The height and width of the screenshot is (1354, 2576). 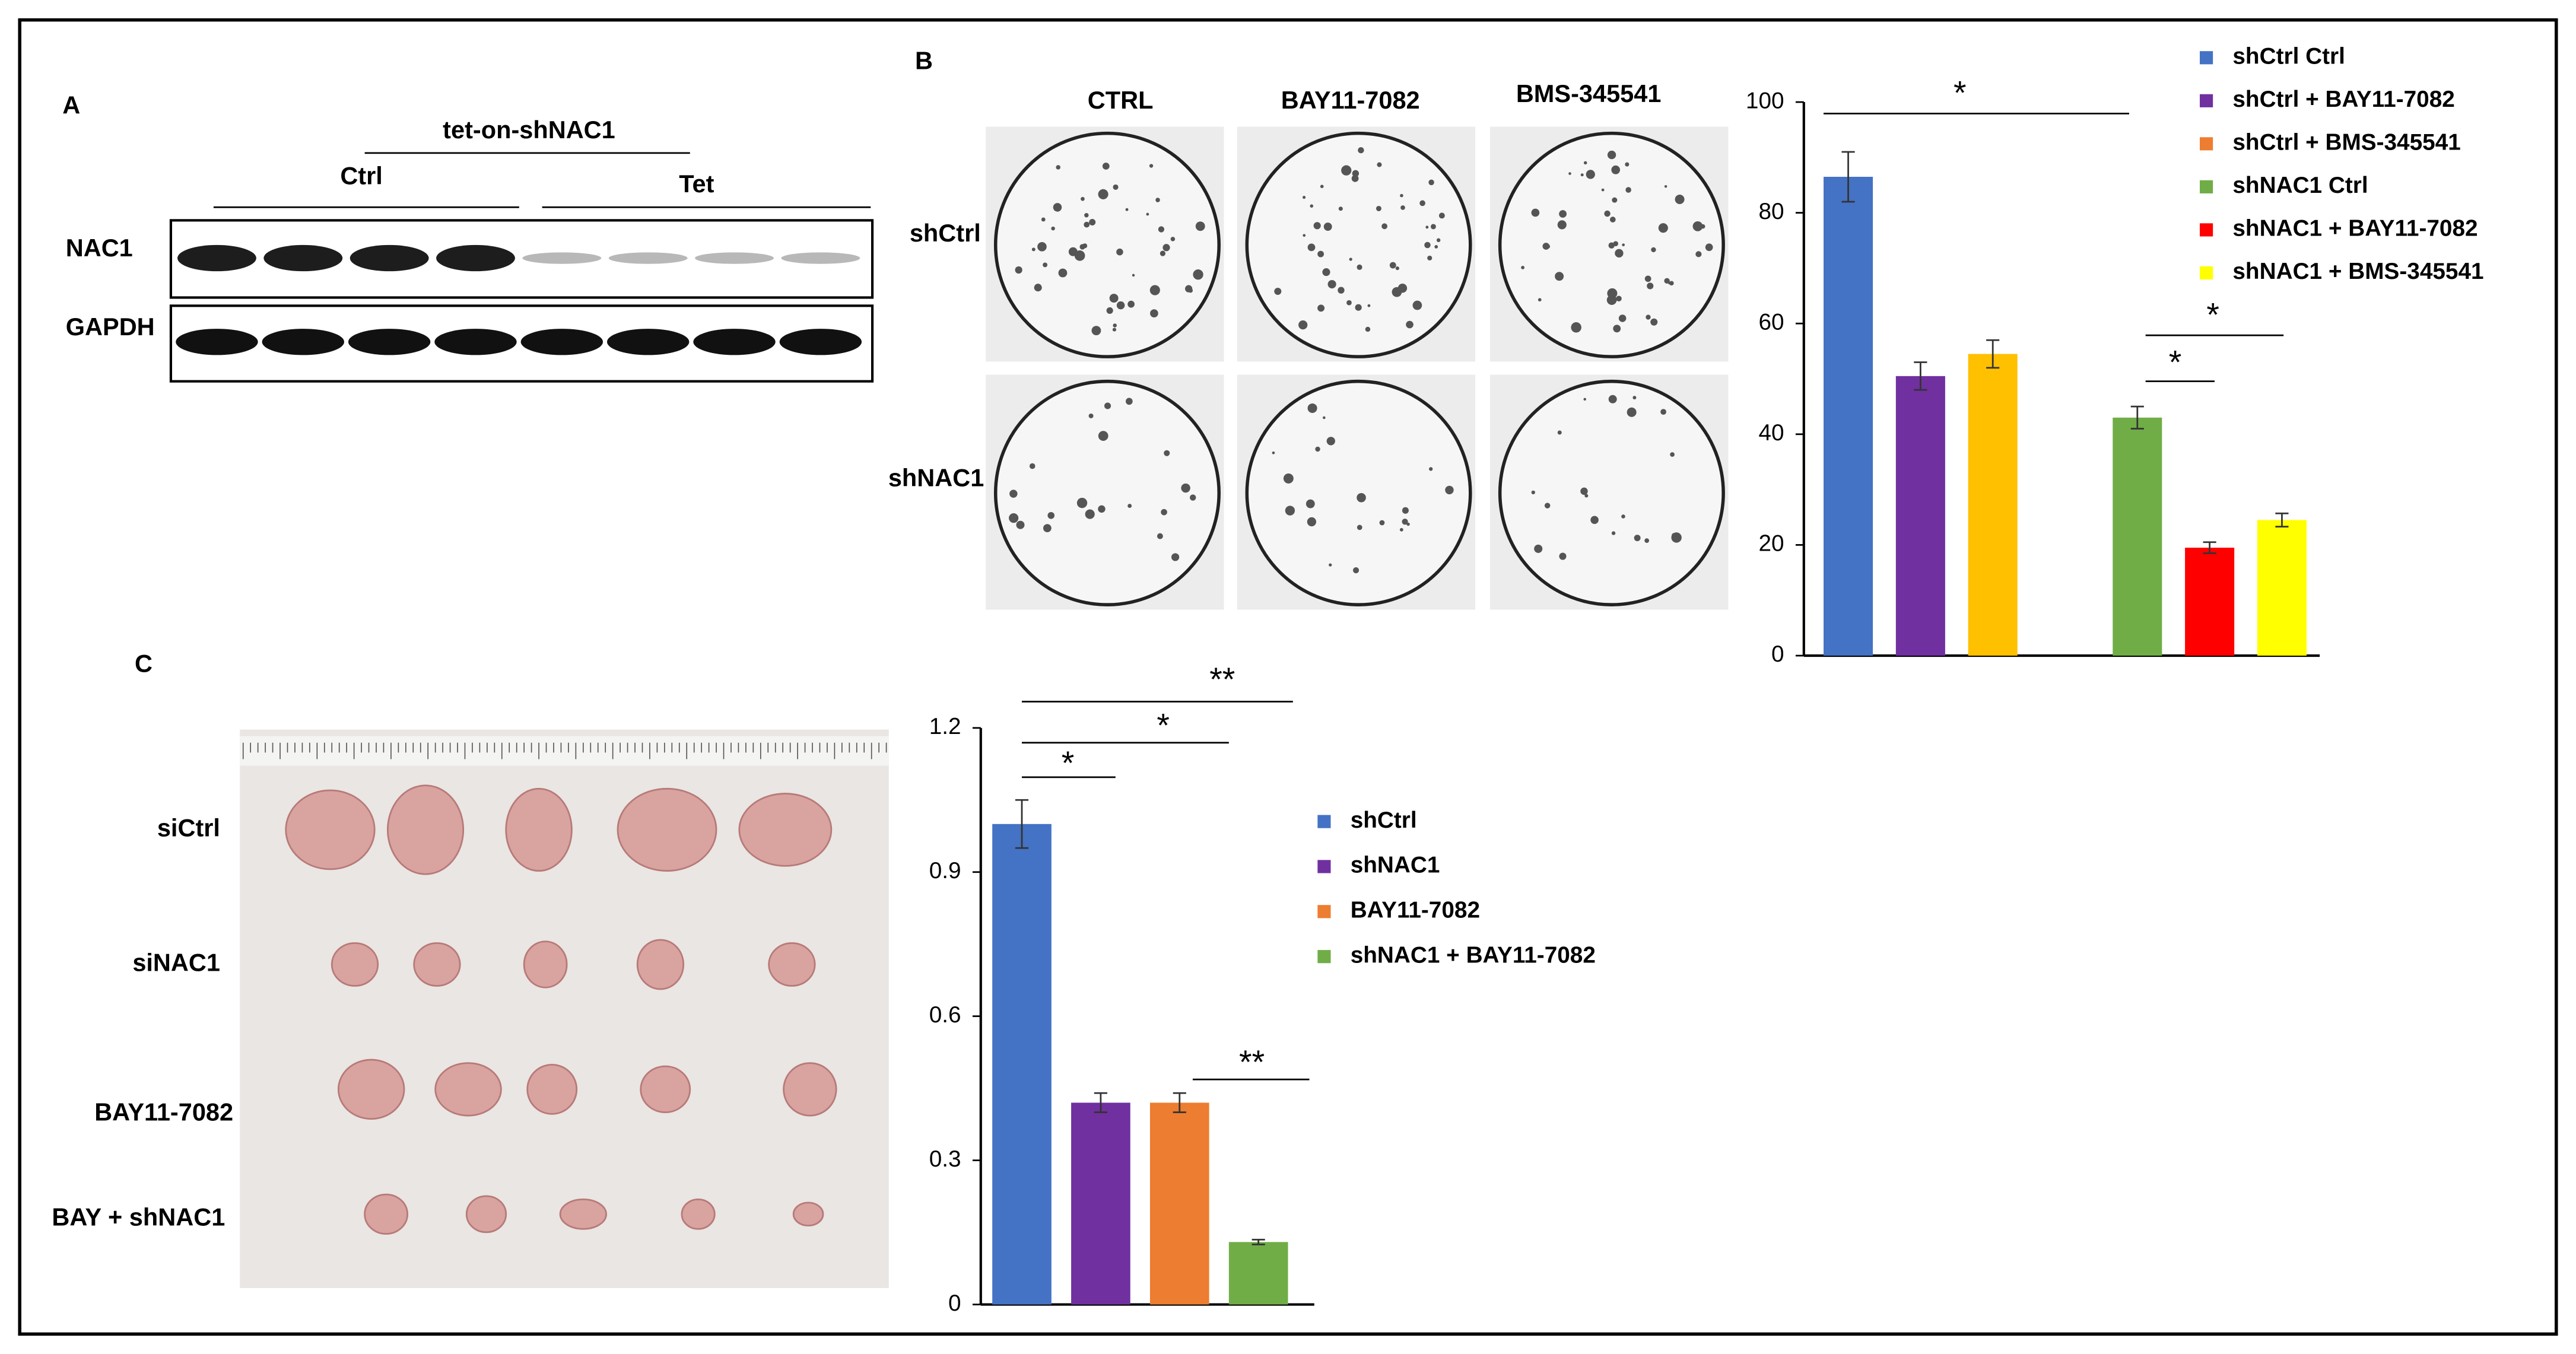 I want to click on column-label: BMS-345541, so click(x=1589, y=93).